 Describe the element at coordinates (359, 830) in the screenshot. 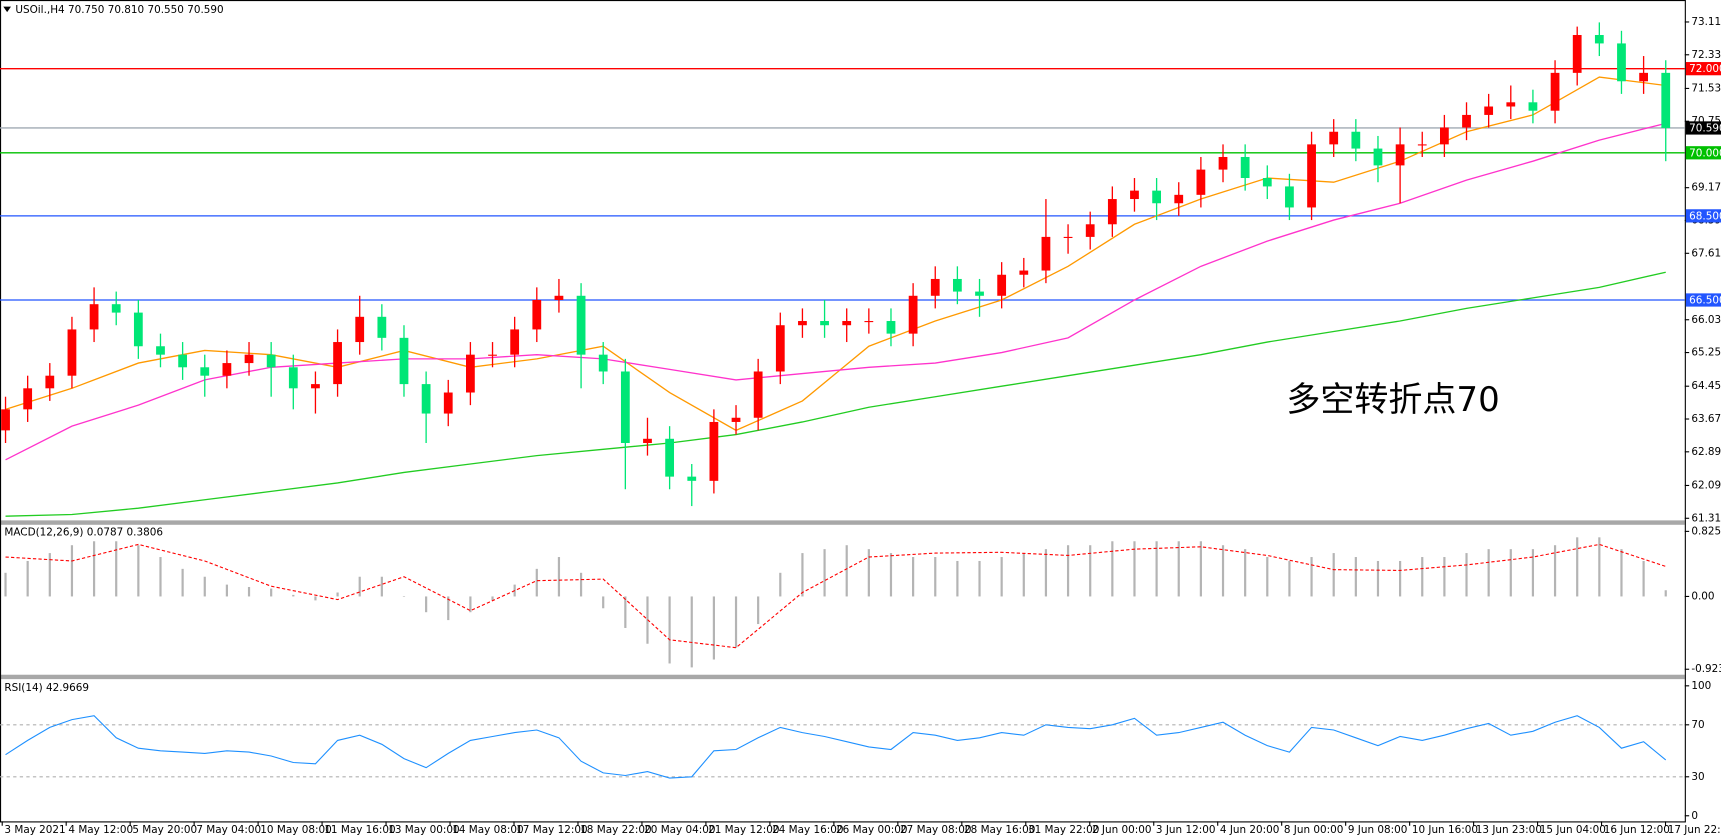

I see `x-tick-label: 11 May 16:00` at that location.